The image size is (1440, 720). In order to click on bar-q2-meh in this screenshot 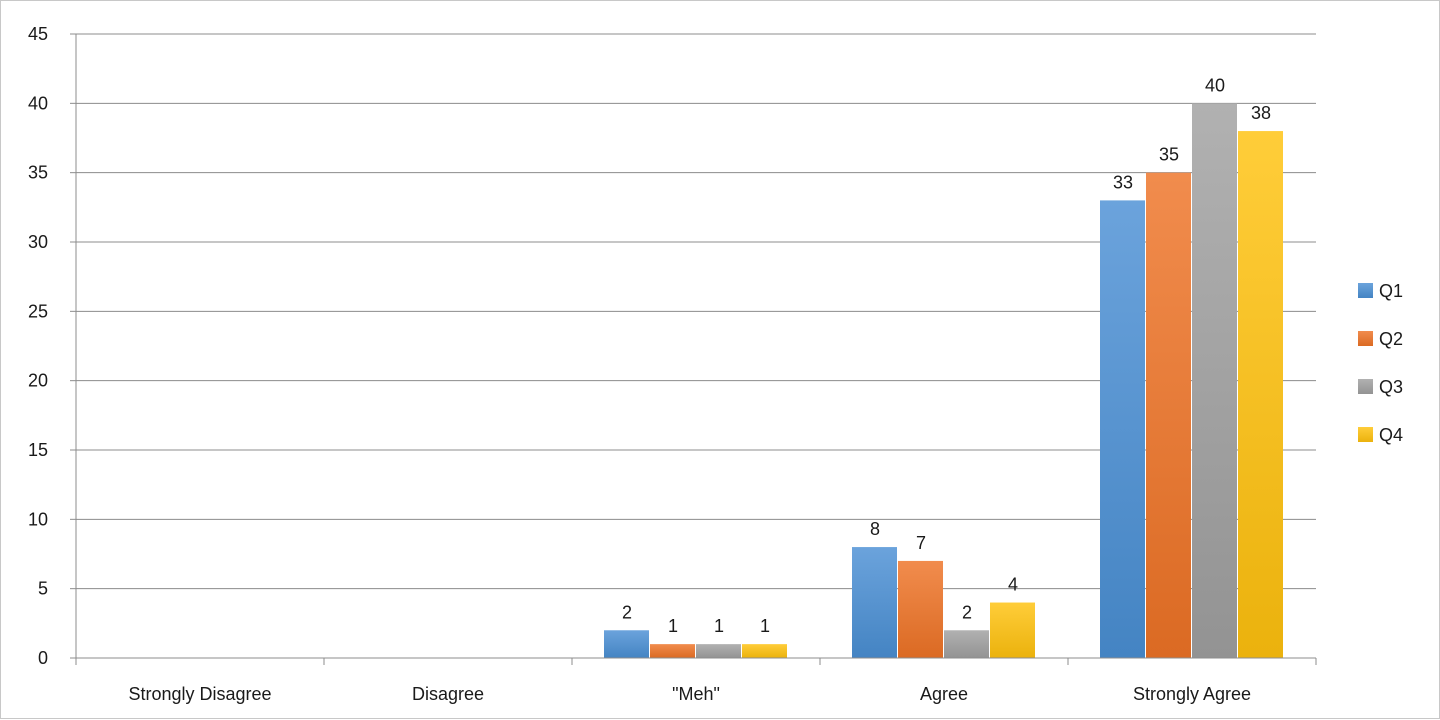, I will do `click(672, 651)`.